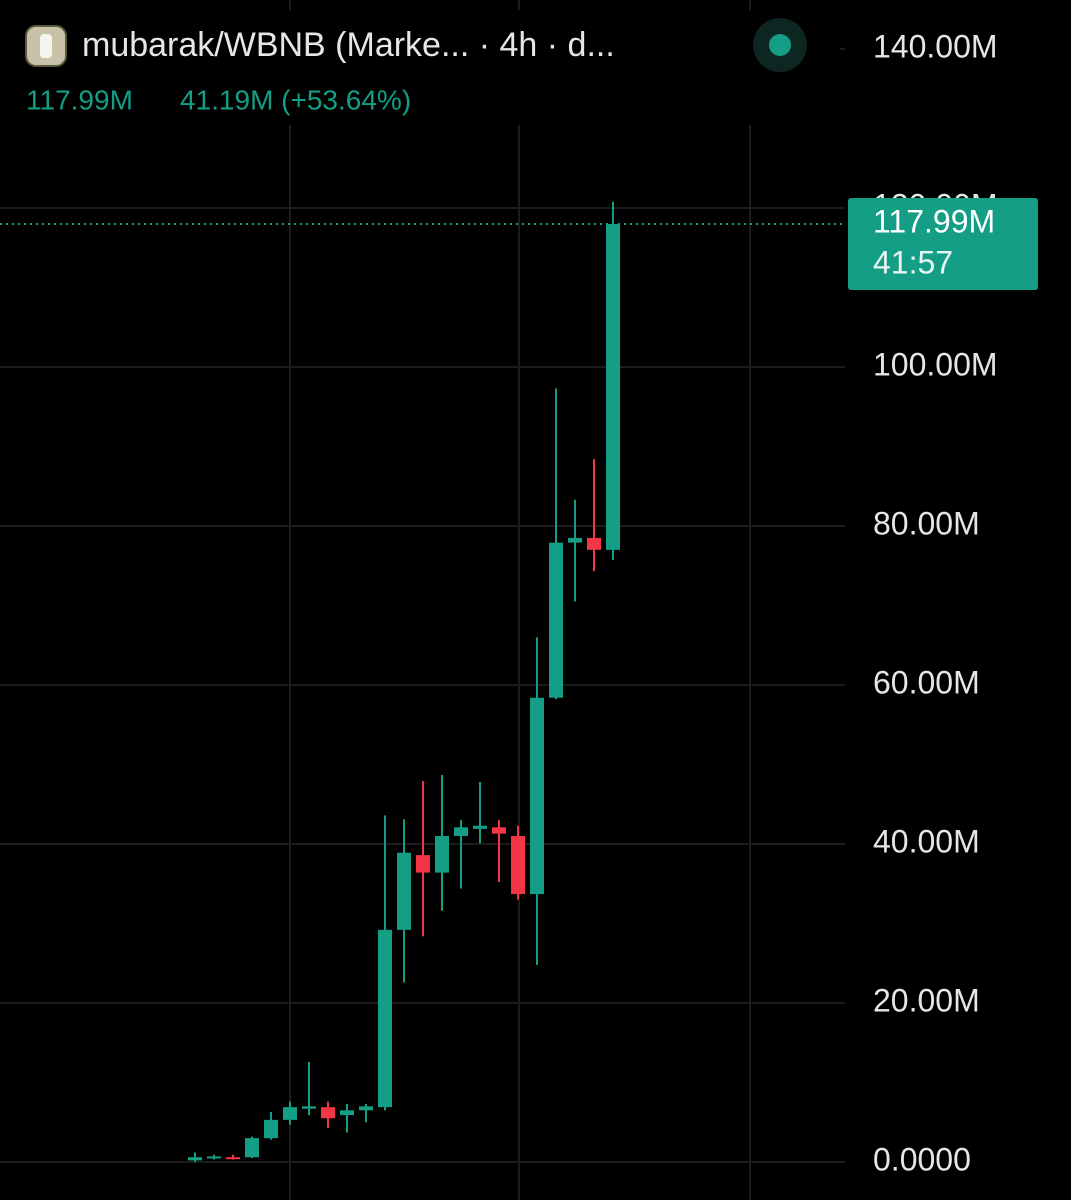 This screenshot has width=1071, height=1200. What do you see at coordinates (935, 364) in the screenshot?
I see `y-tick-label: 100.00M` at bounding box center [935, 364].